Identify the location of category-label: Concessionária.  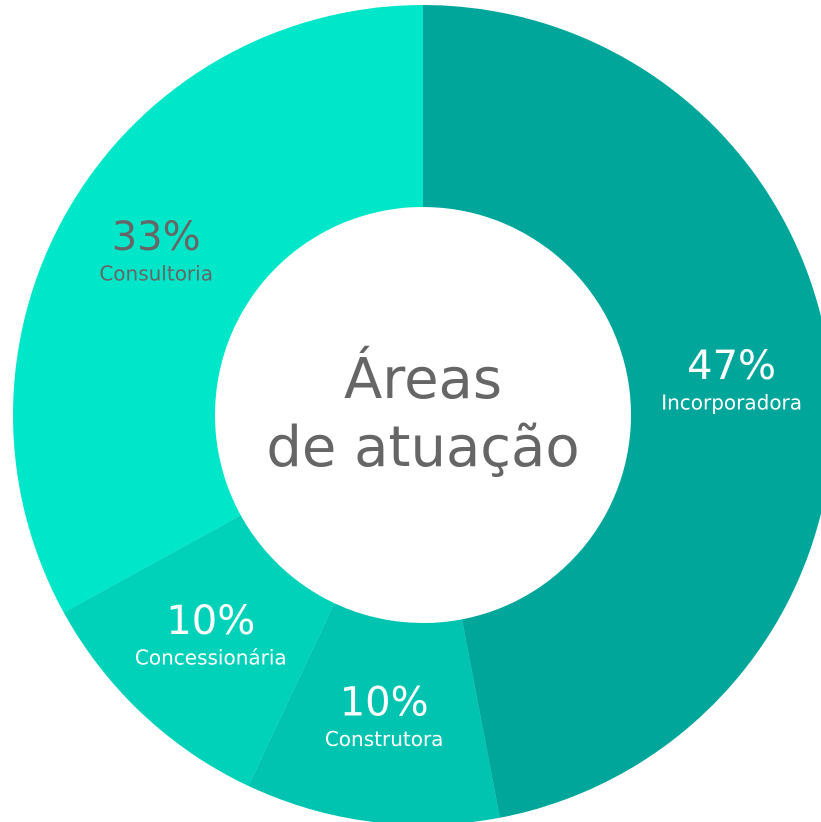
(211, 657).